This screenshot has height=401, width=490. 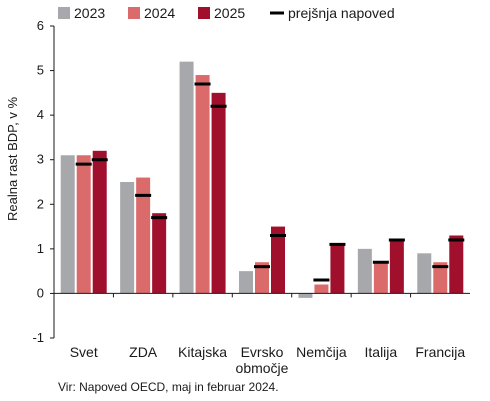 I want to click on legend-label-previous-forecast: prejšnja napoved, so click(x=341, y=13).